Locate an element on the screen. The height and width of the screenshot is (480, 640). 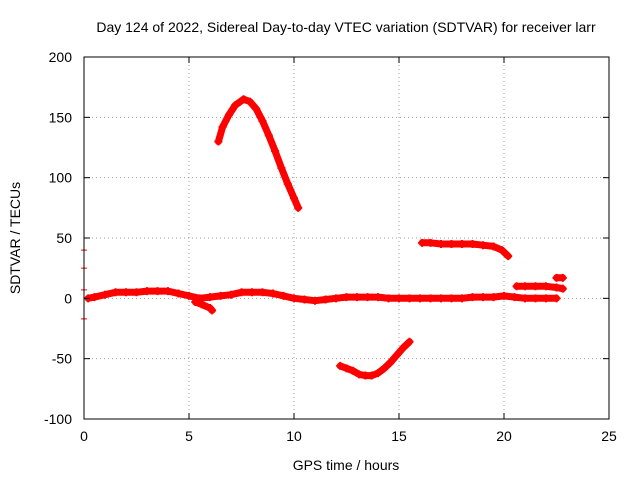
series-plateau-16-20h is located at coordinates (465, 249).